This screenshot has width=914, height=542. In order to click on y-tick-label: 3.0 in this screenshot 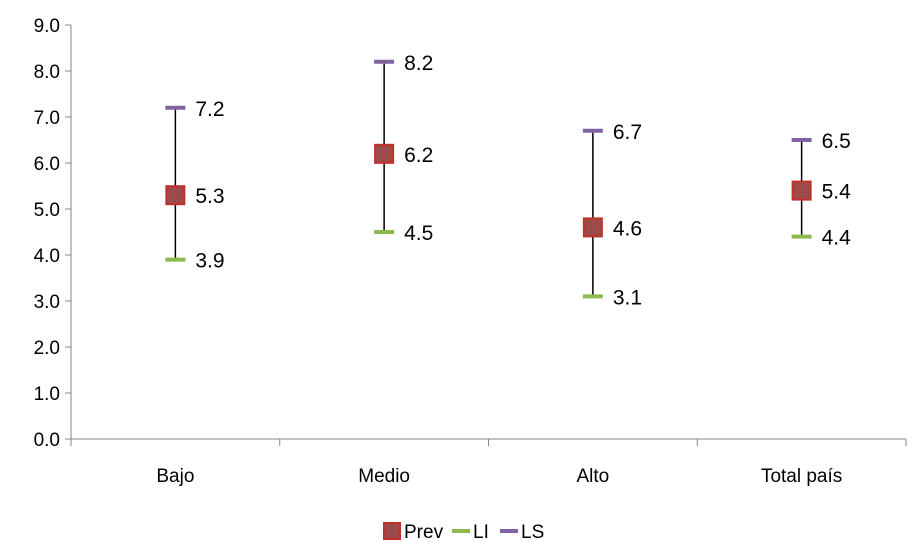, I will do `click(47, 302)`.